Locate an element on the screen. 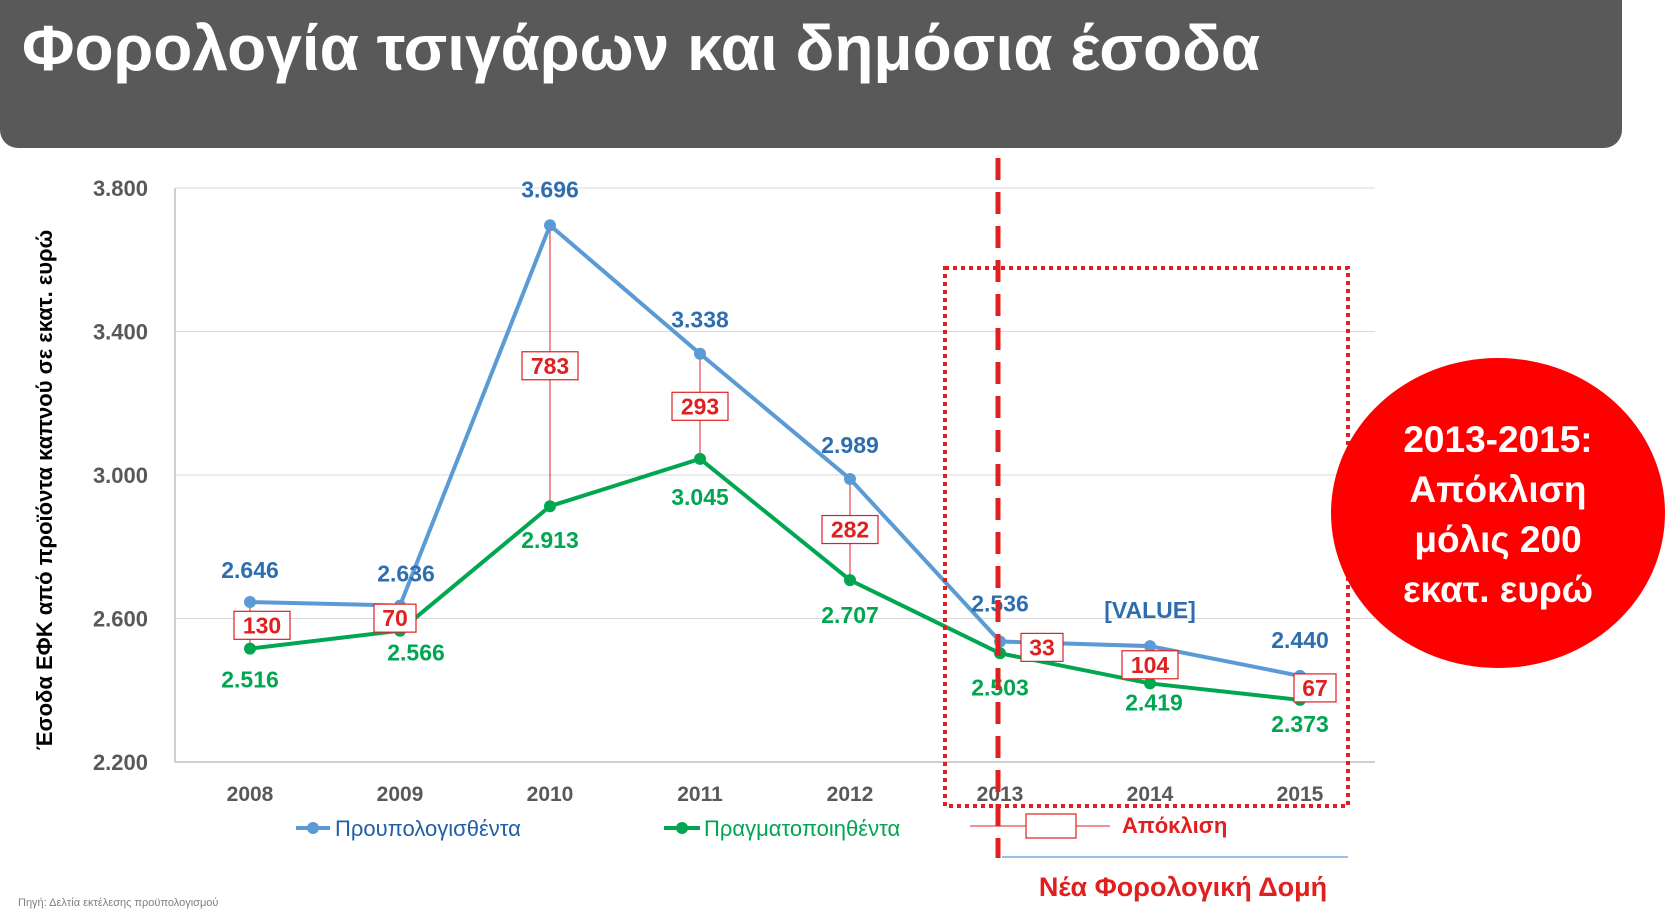 The image size is (1679, 912). deviation-value: 33 is located at coordinates (1042, 647).